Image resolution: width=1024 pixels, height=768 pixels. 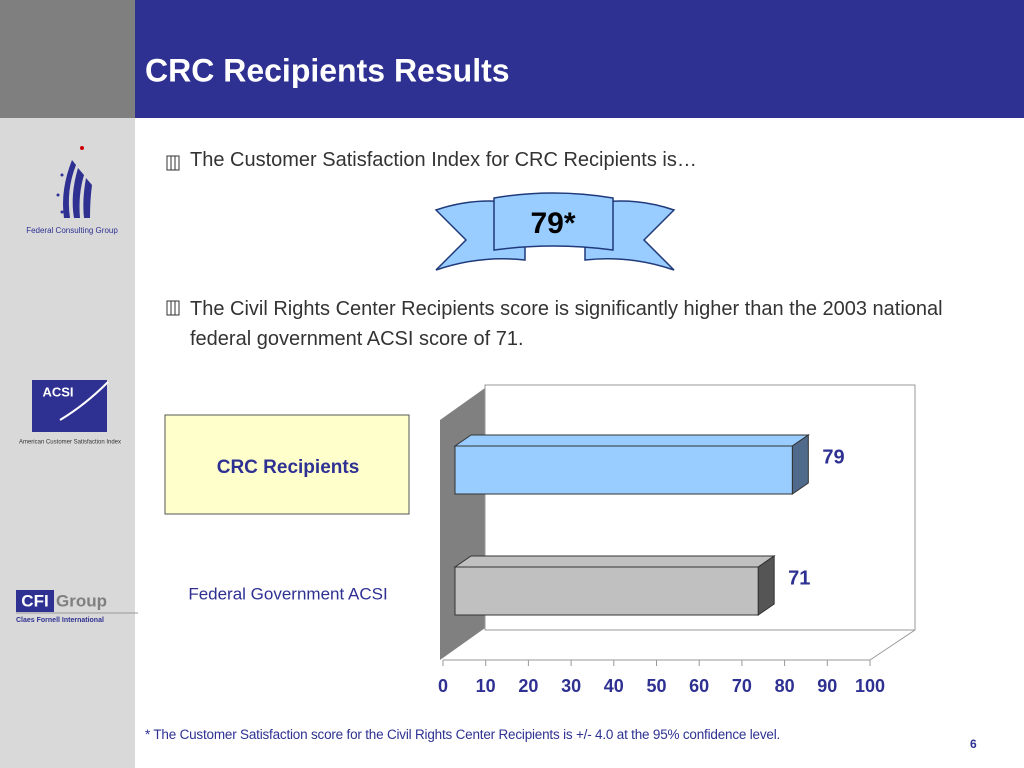 I want to click on header-bar, so click(x=579, y=59).